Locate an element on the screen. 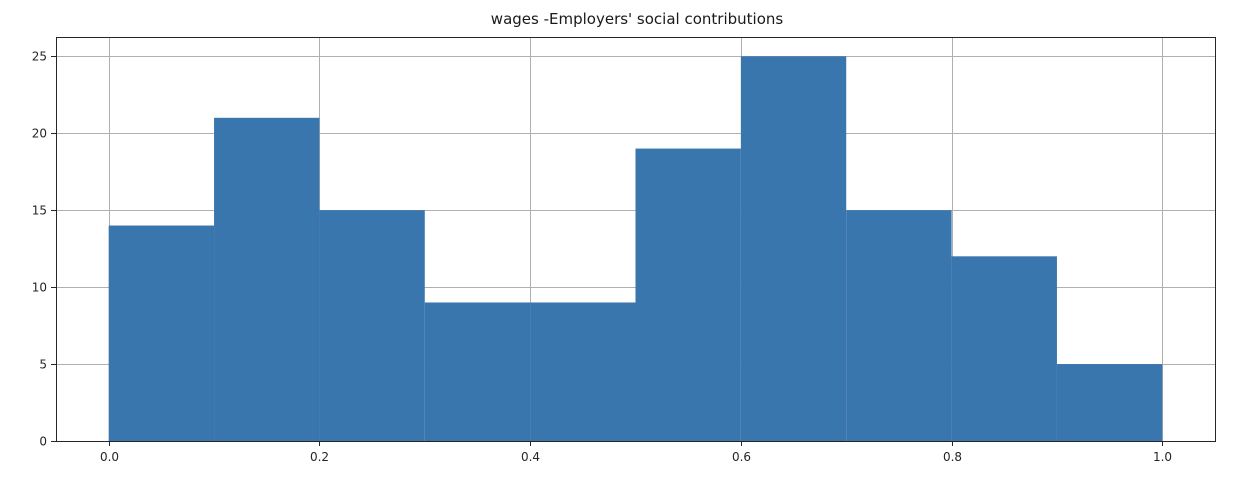  x-tick-label: 0.4 is located at coordinates (530, 457).